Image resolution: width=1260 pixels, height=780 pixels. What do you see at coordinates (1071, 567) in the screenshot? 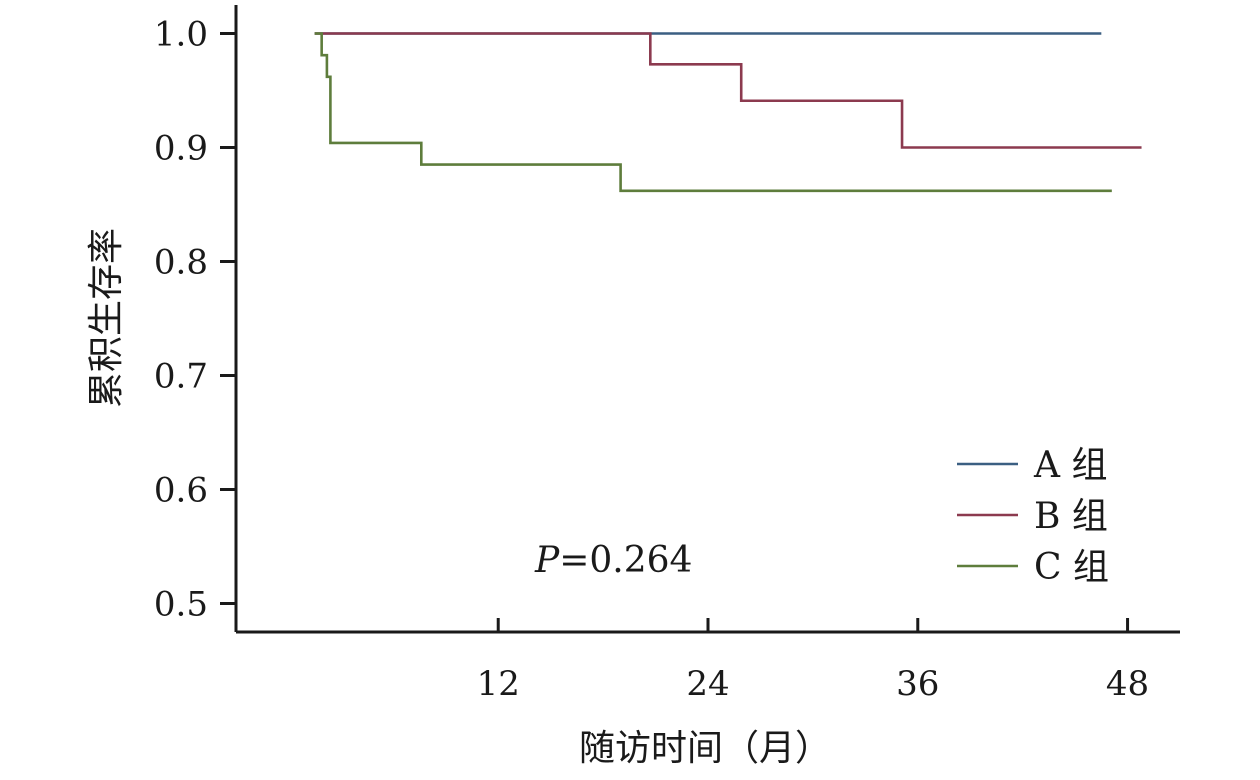
I see `legend-label-3: C 组` at bounding box center [1071, 567].